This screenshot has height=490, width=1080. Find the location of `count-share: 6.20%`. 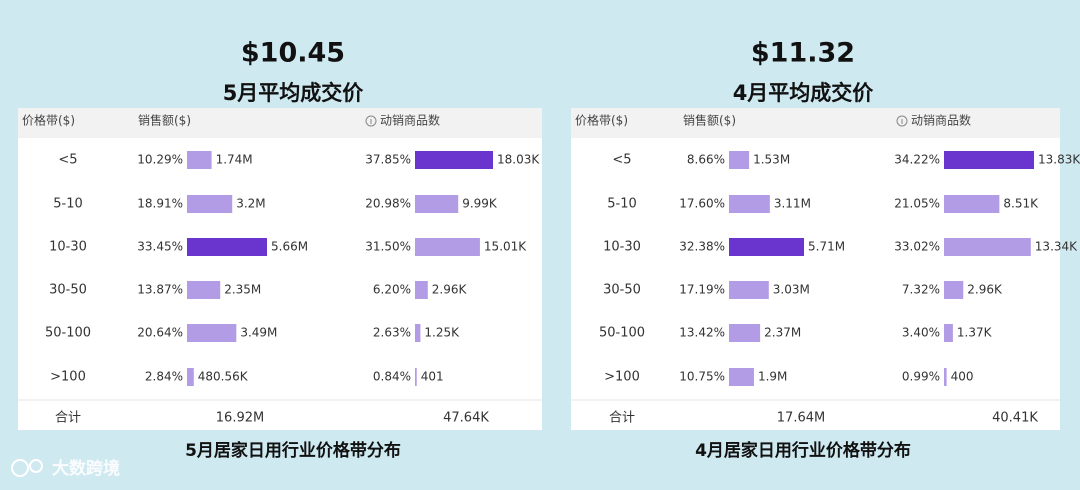

count-share: 6.20% is located at coordinates (392, 290).